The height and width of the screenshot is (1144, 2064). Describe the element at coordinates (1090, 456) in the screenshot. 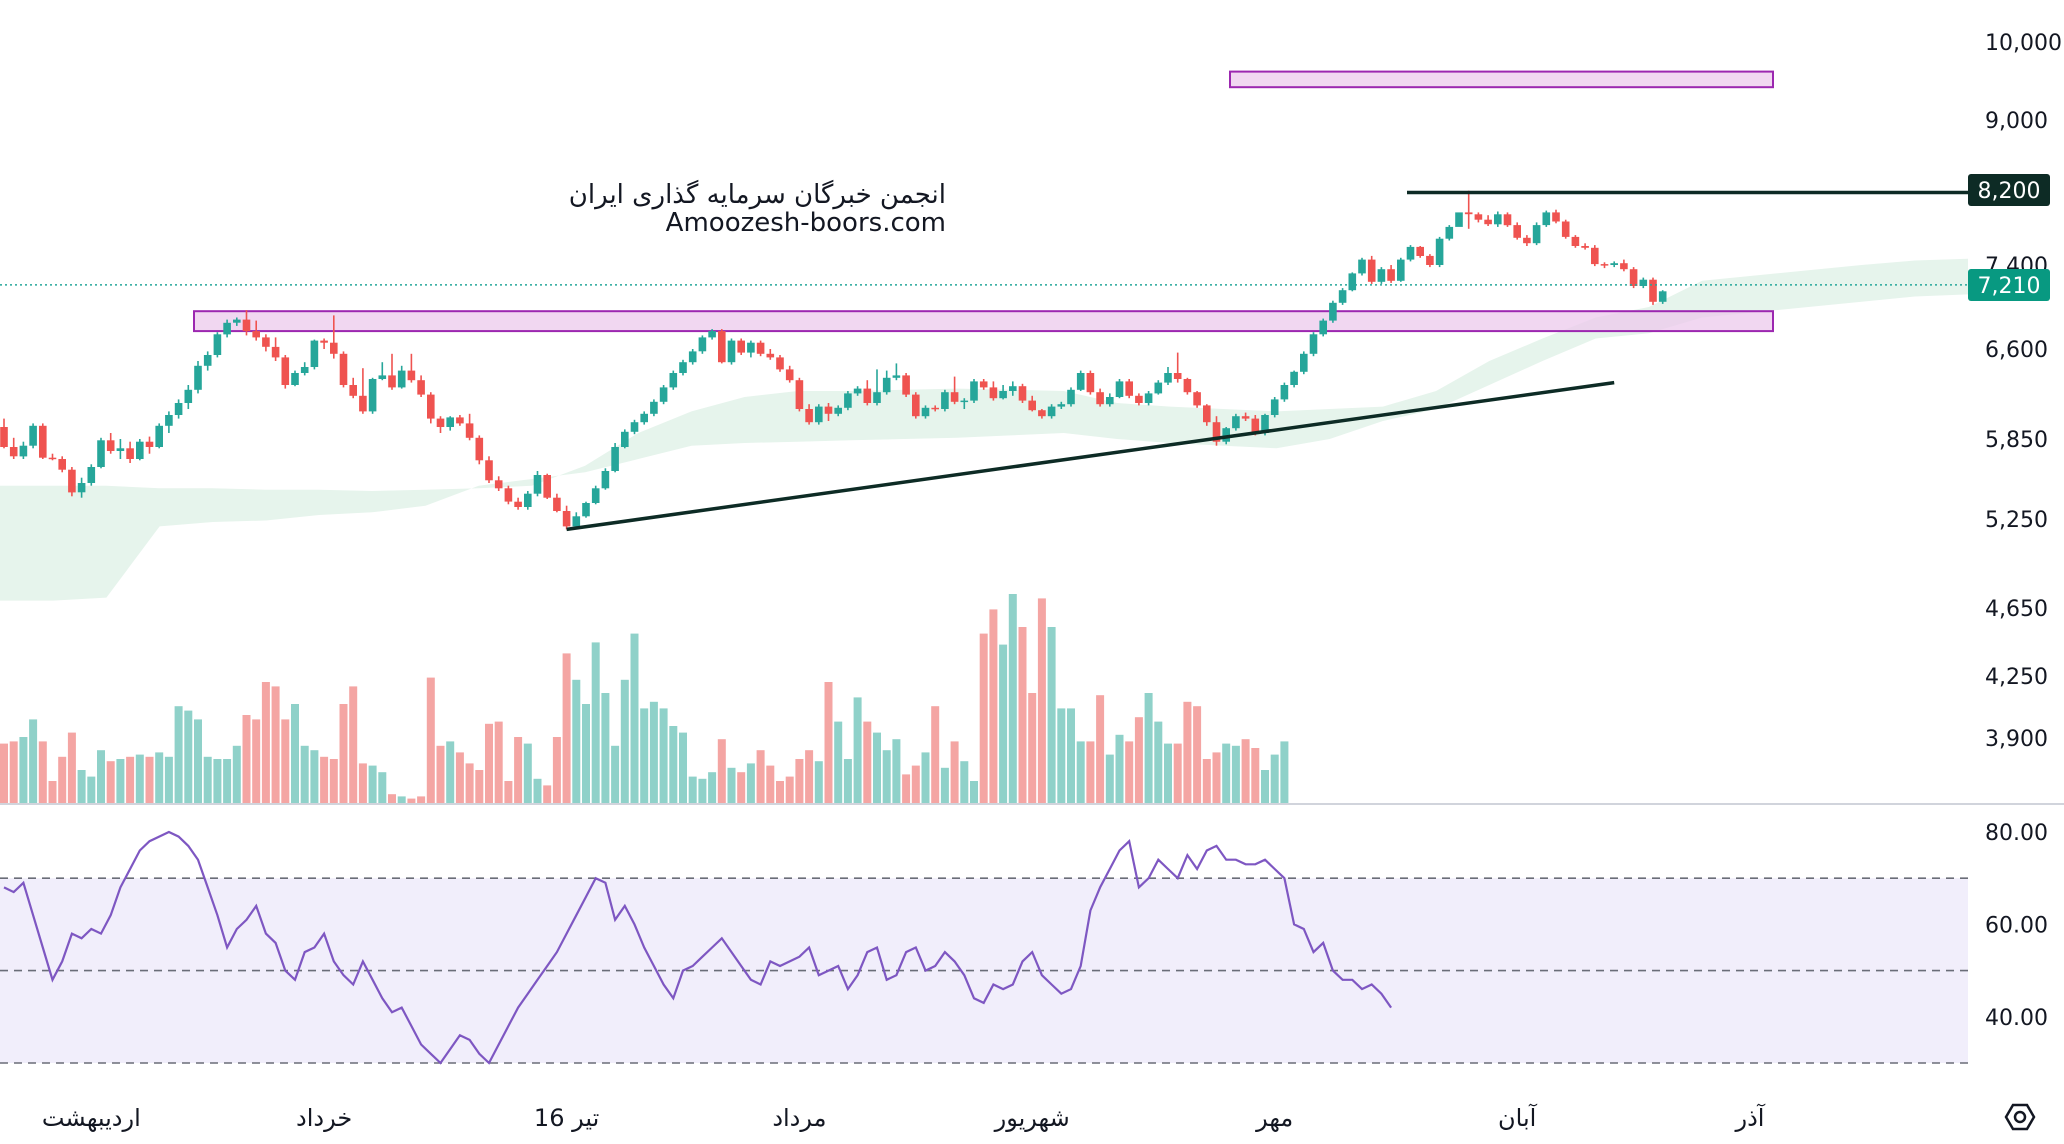

I see `support-trendline` at that location.